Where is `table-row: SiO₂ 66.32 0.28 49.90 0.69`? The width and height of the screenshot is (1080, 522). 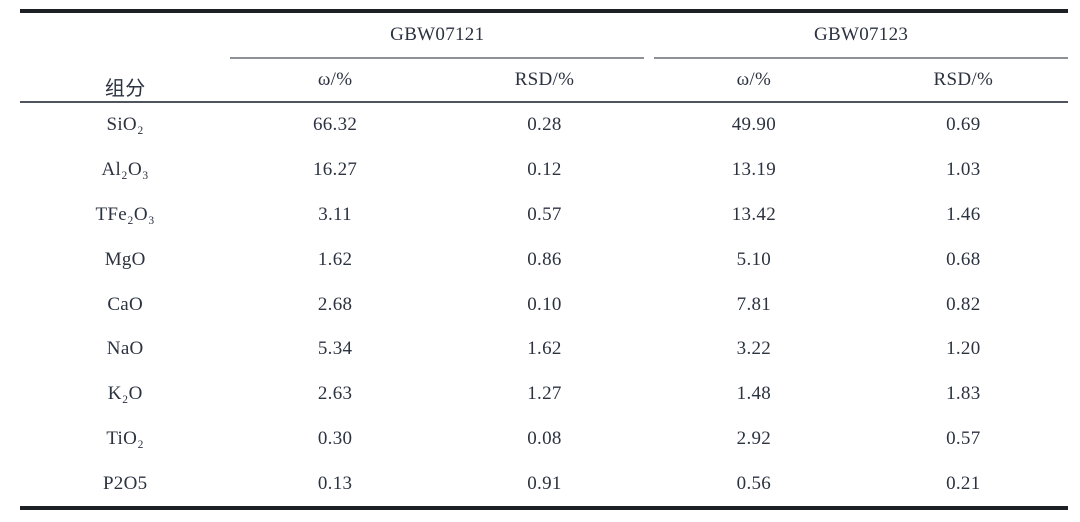 table-row: SiO₂ 66.32 0.28 49.90 0.69 is located at coordinates (544, 125).